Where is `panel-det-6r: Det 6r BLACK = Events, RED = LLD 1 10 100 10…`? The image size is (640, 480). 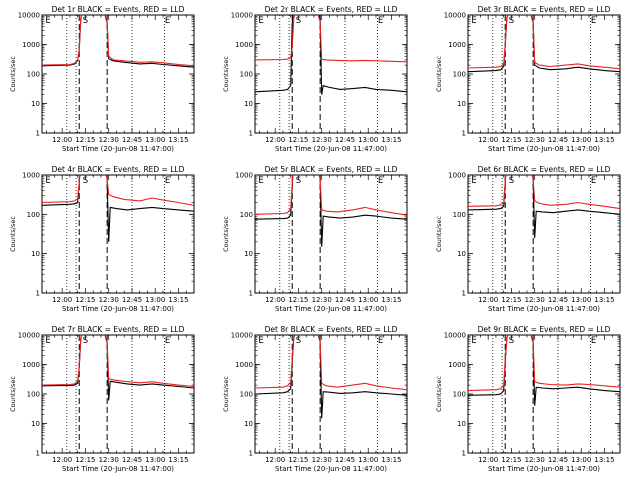 panel-det-6r: Det 6r BLACK = Events, RED = LLD 1 10 100 10… is located at coordinates (528, 239).